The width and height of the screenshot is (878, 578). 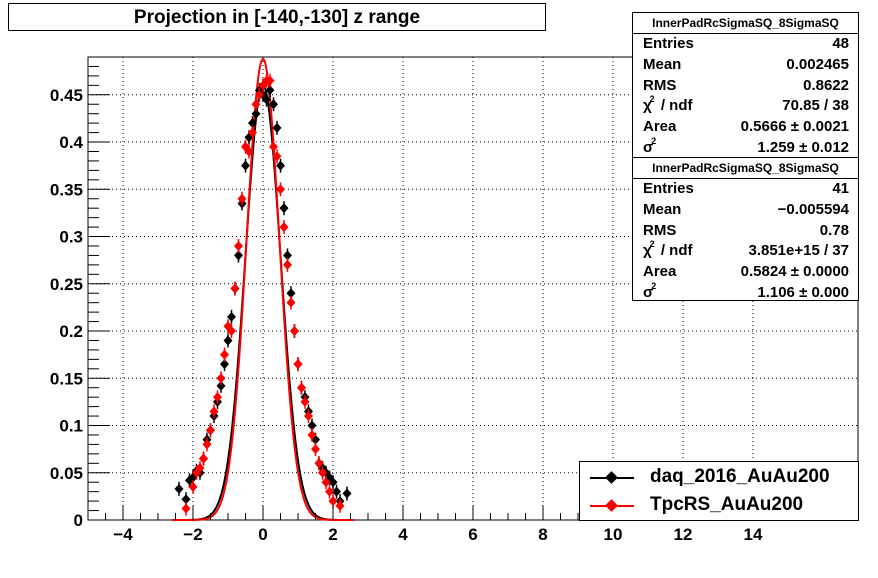 What do you see at coordinates (840, 188) in the screenshot?
I see `stats-value: 41` at bounding box center [840, 188].